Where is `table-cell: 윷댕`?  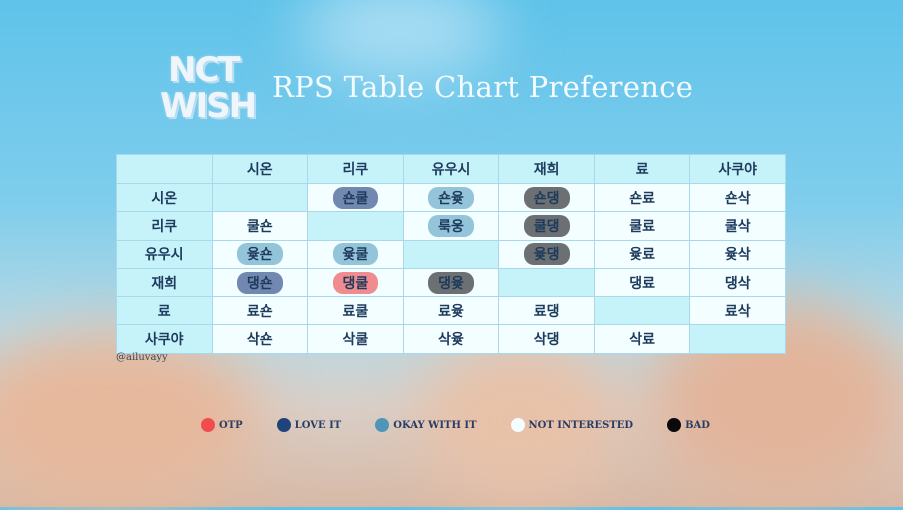 table-cell: 윷댕 is located at coordinates (546, 254).